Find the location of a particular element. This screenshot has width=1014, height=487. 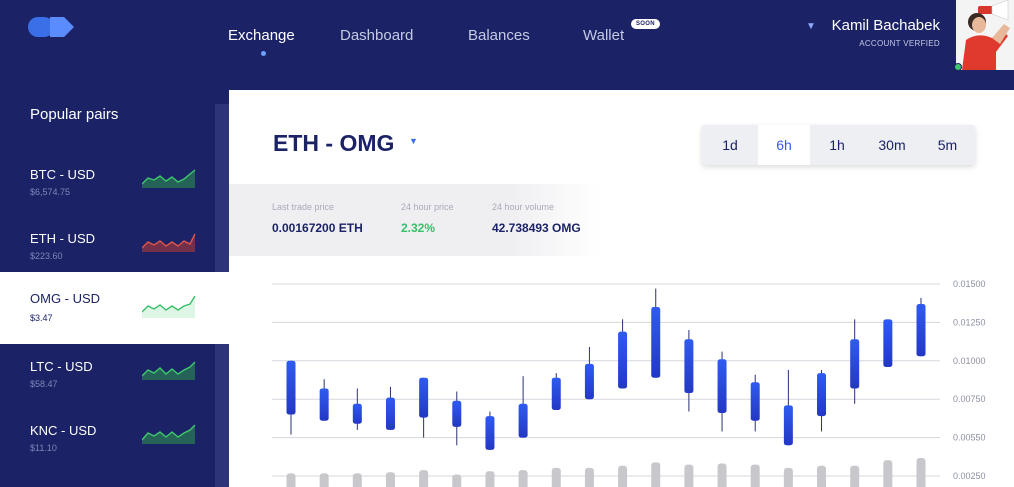

24h-price-label: 24 hour price is located at coordinates (427, 207).